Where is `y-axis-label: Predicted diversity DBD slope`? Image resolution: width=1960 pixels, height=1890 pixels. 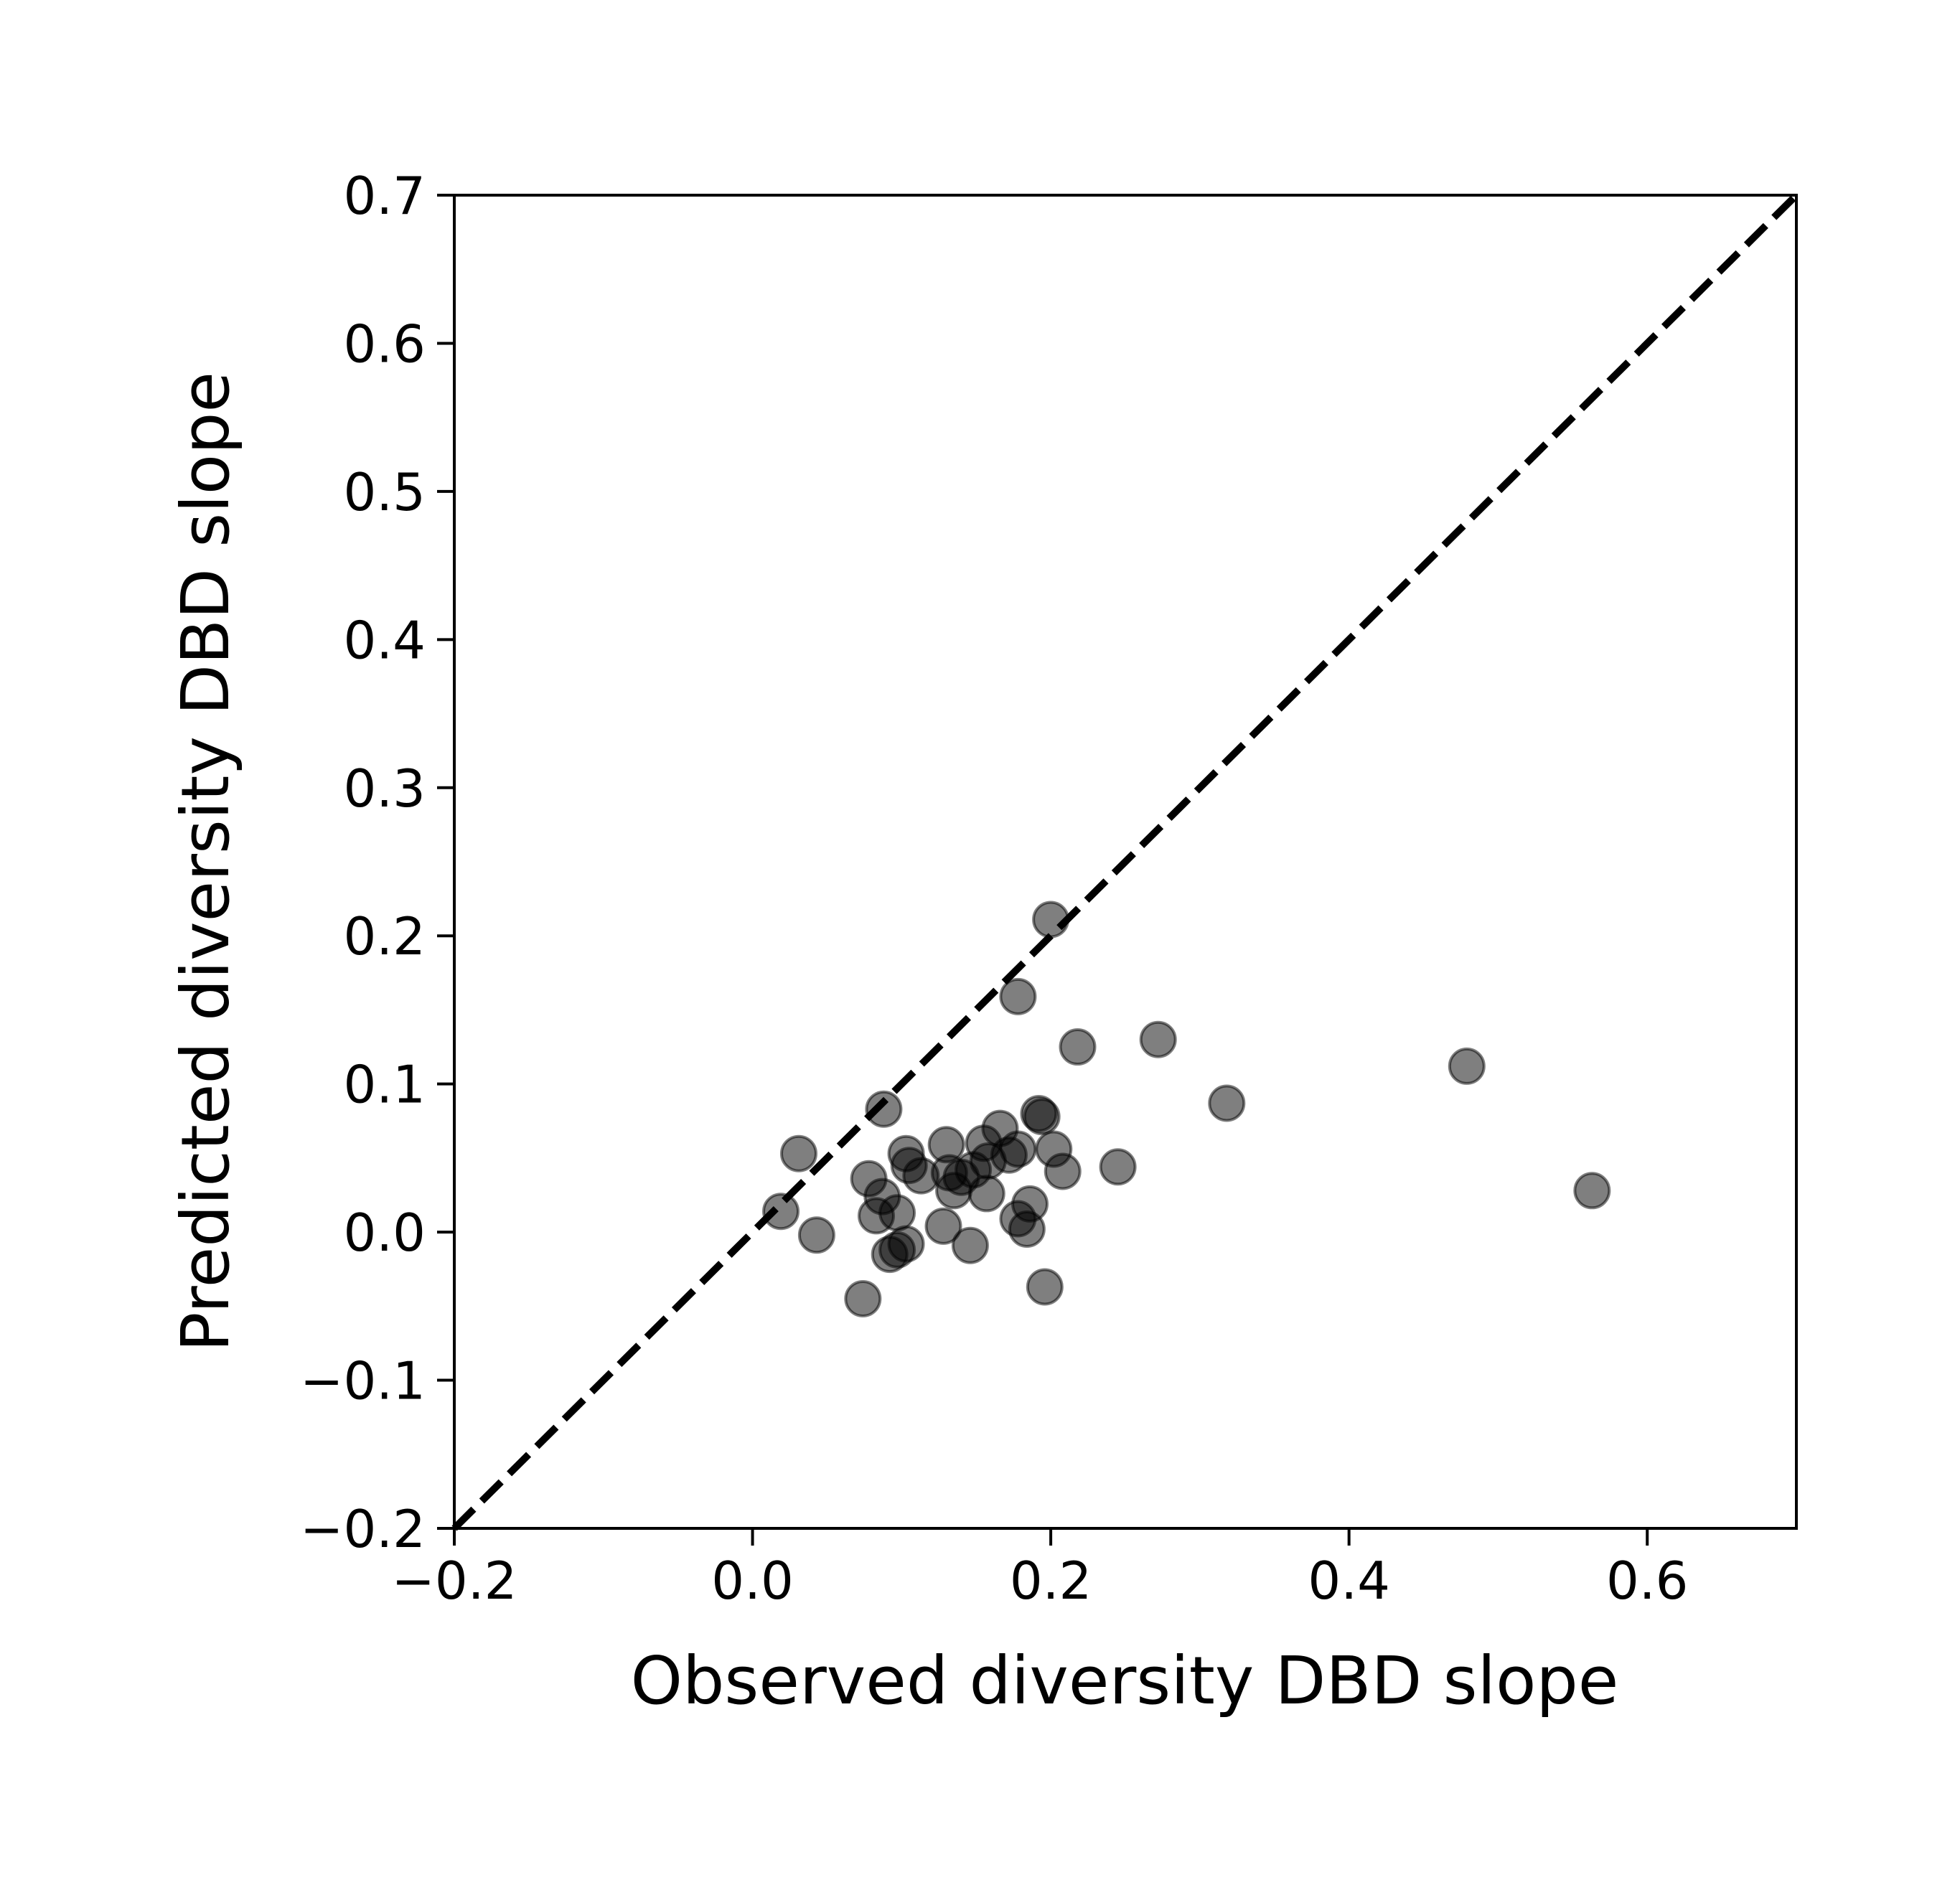 y-axis-label: Predicted diversity DBD slope is located at coordinates (205, 862).